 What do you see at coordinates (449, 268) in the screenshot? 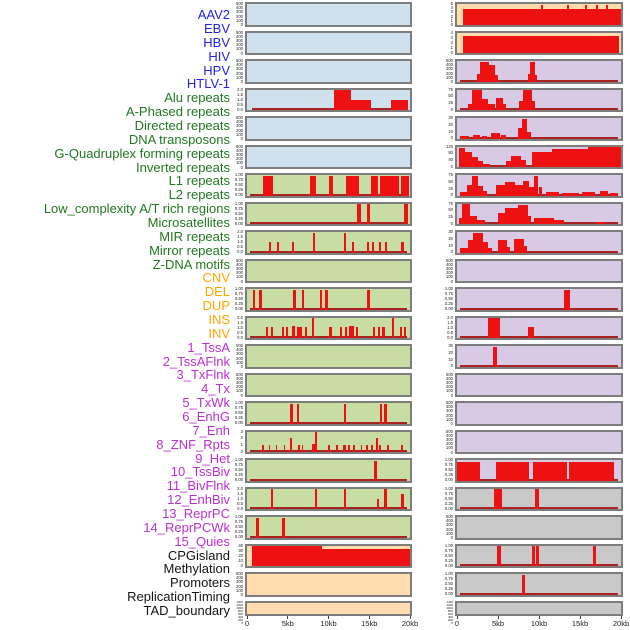
I see `y-tick-value: 300` at bounding box center [449, 268].